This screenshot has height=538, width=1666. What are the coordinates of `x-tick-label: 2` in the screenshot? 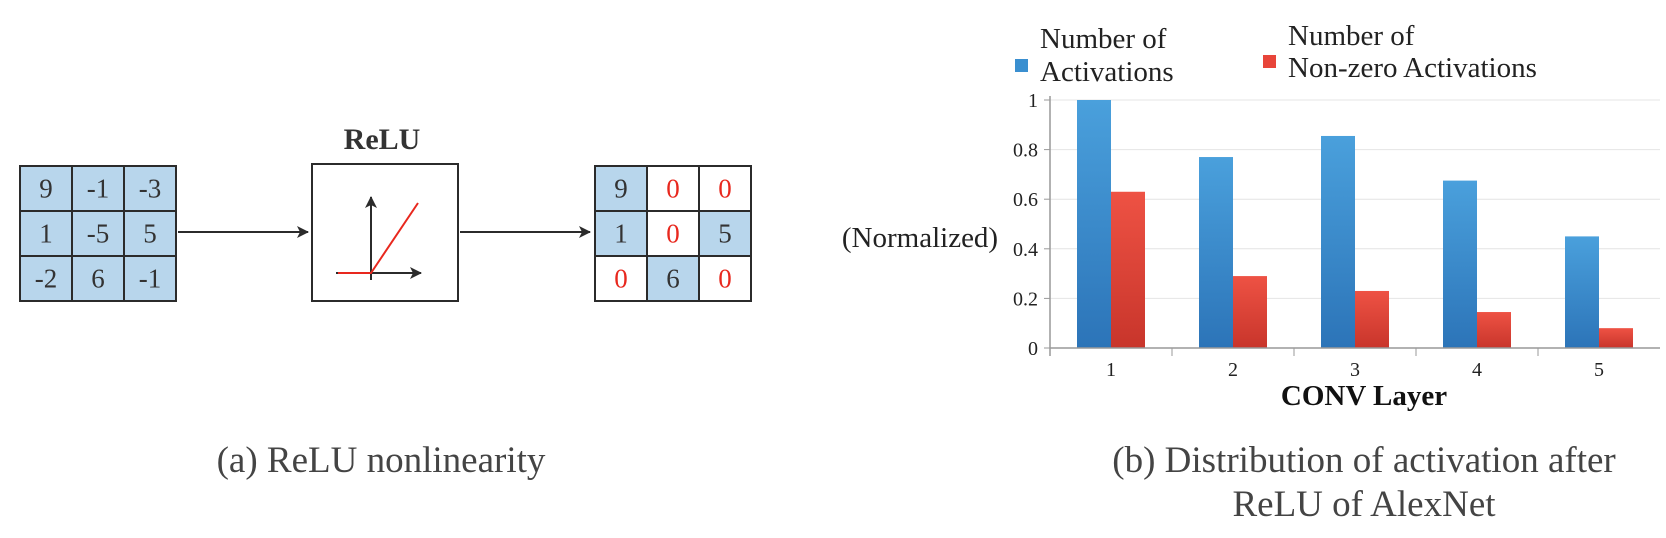 It's located at (1233, 370).